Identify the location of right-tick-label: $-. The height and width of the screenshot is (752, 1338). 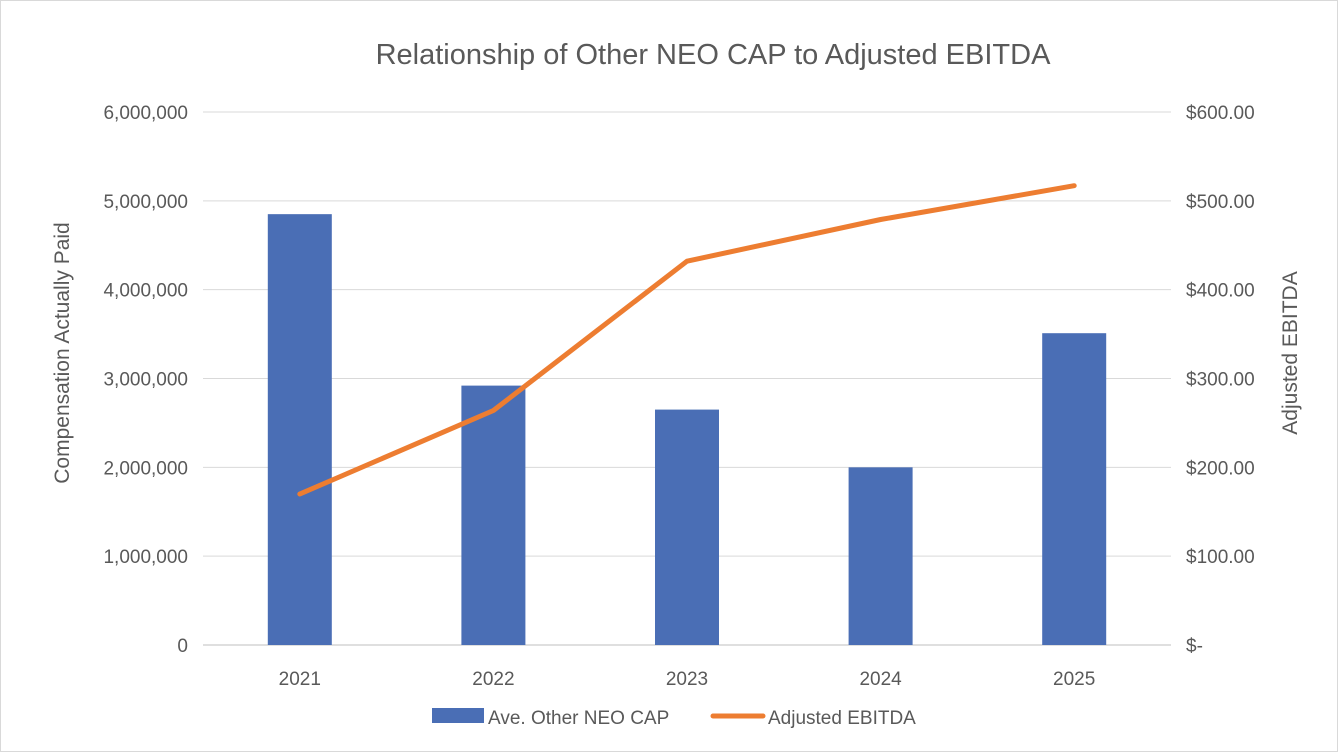
(1194, 646).